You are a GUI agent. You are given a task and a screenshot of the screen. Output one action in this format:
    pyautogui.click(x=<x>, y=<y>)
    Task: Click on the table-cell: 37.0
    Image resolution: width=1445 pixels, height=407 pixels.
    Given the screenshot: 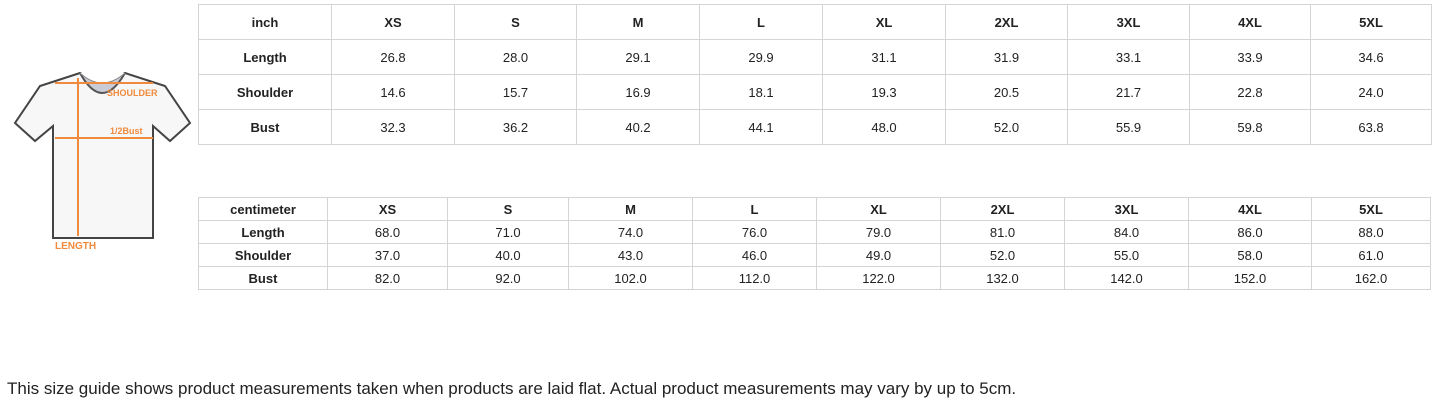 What is the action you would take?
    pyautogui.click(x=387, y=255)
    